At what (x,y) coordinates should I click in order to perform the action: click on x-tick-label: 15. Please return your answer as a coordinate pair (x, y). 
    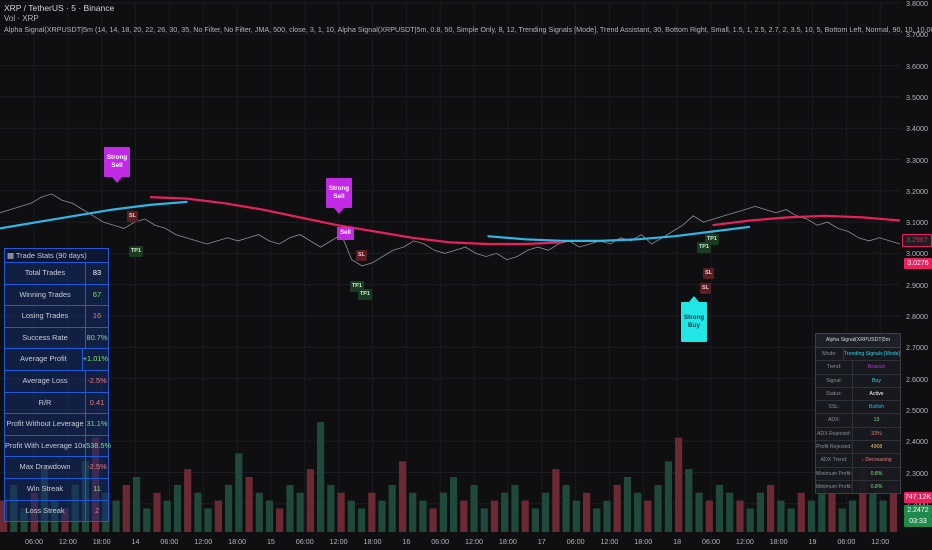
    Looking at the image, I should click on (270, 541).